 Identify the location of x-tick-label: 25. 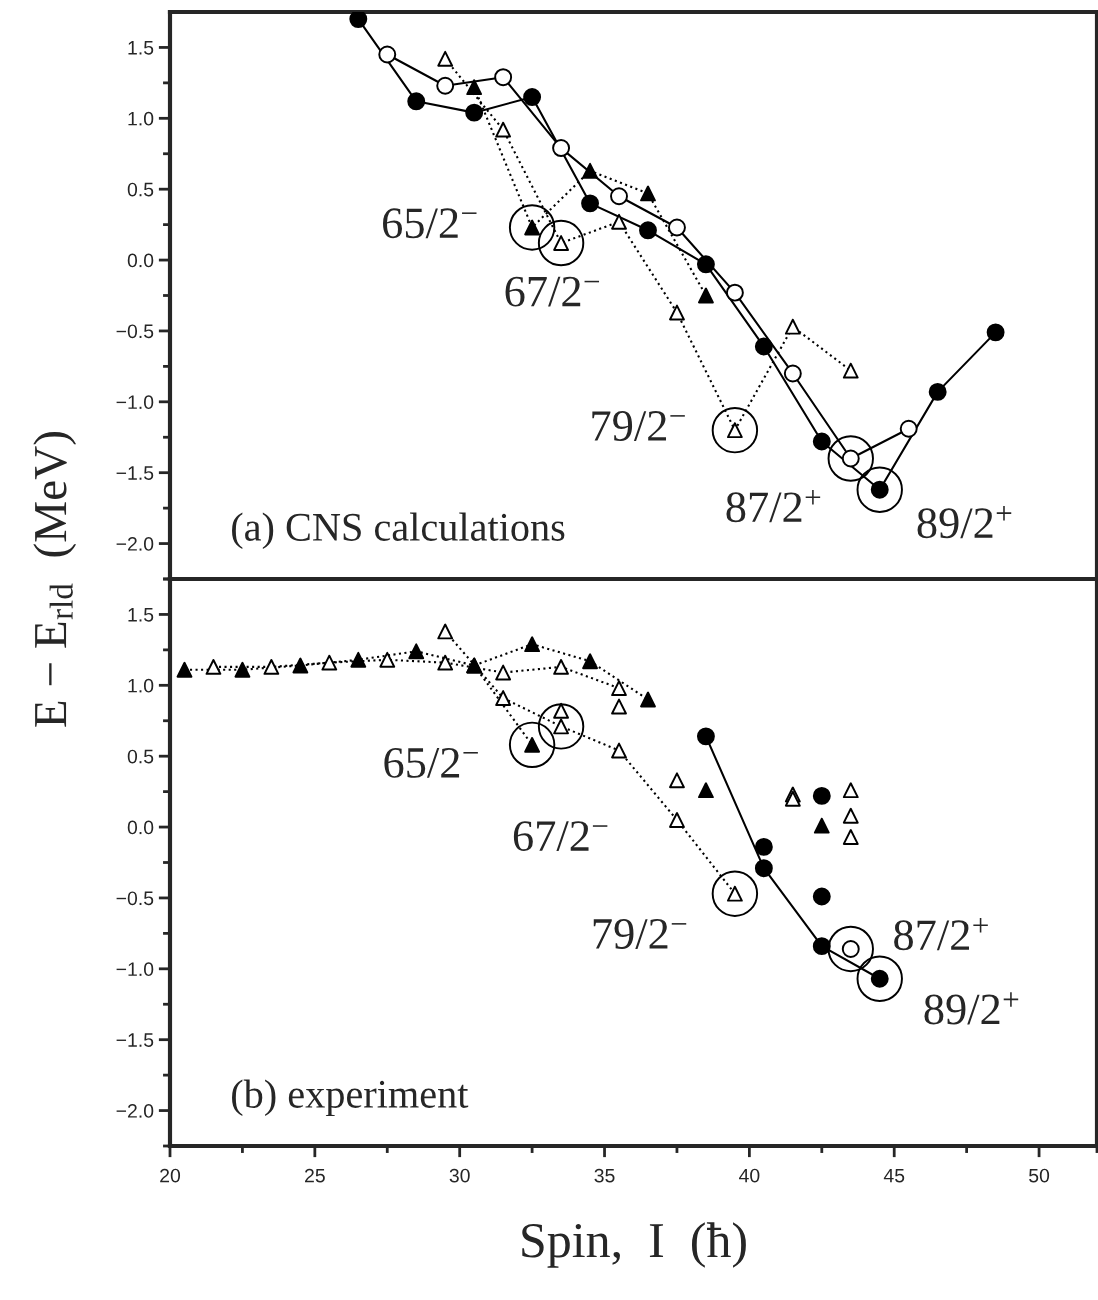
(315, 1175).